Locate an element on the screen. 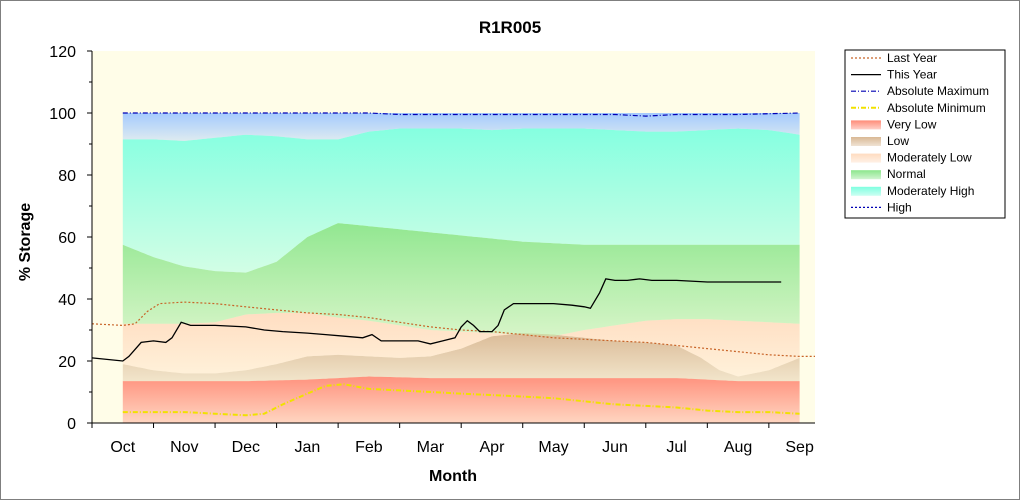  legend-swatch-moderately-low is located at coordinates (866, 158).